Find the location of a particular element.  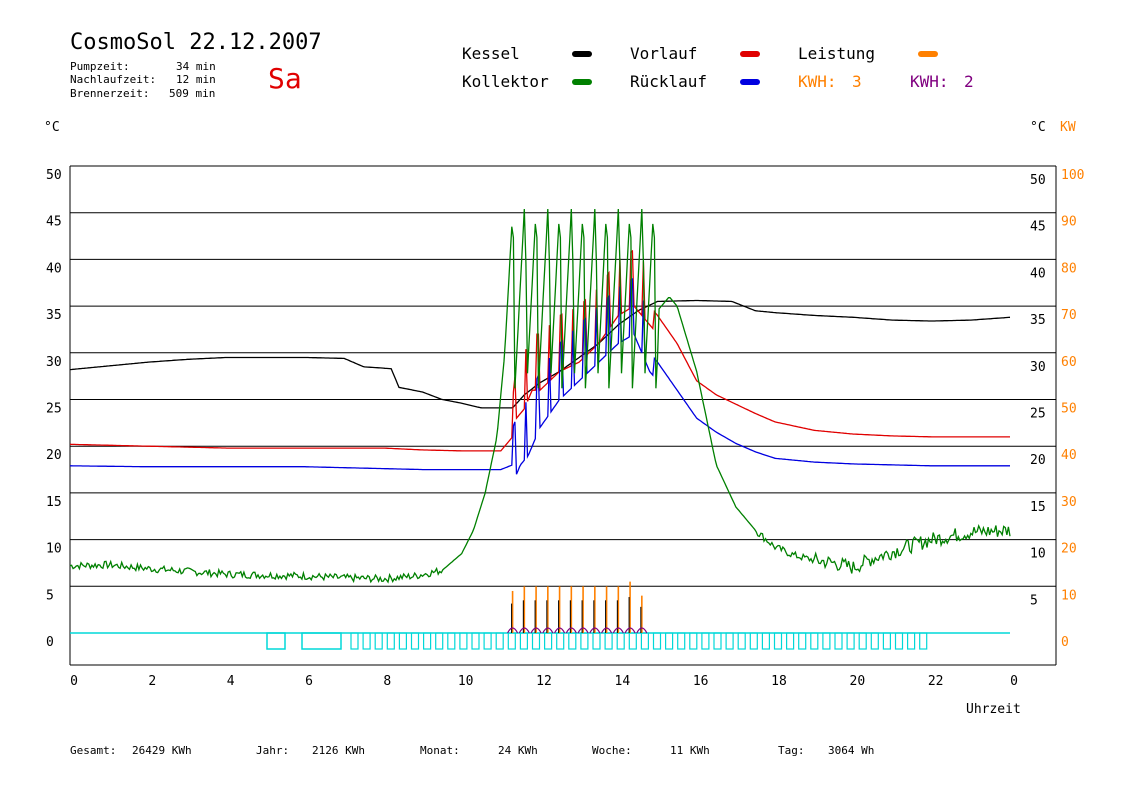

y-right-tick-label: 10 is located at coordinates (1038, 554).